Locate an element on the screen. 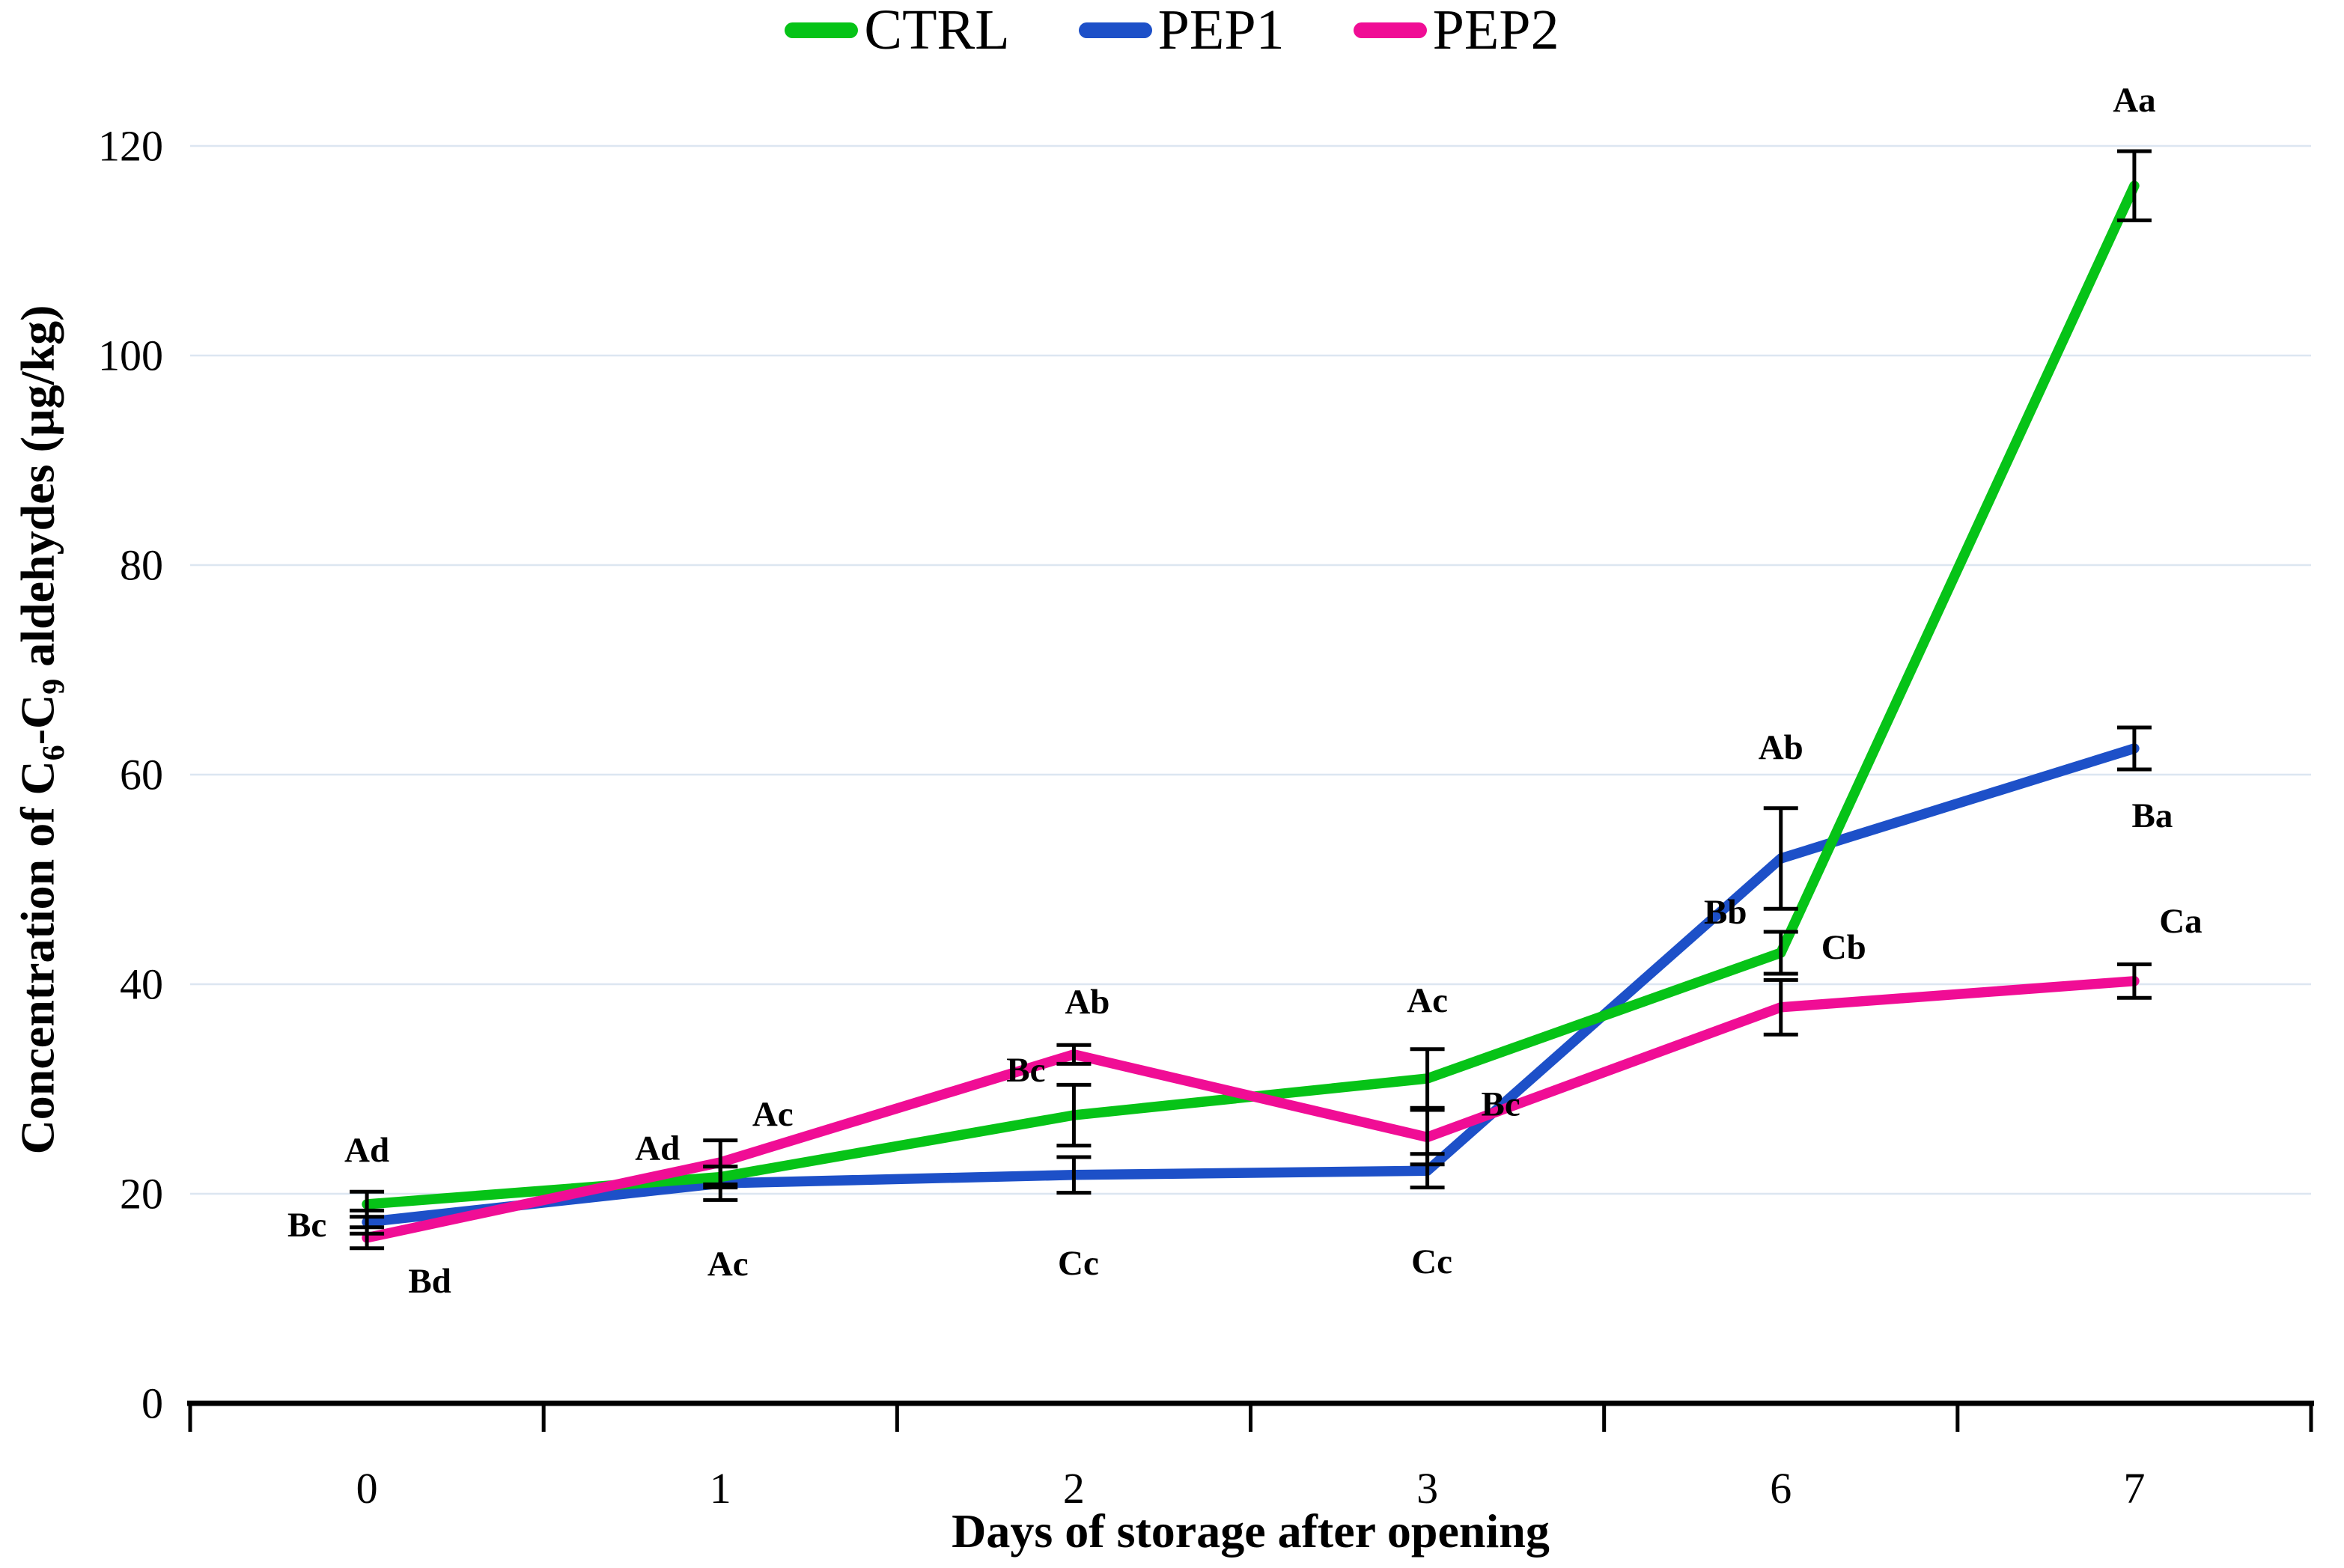  y-tick-label: 100 is located at coordinates (130, 356).